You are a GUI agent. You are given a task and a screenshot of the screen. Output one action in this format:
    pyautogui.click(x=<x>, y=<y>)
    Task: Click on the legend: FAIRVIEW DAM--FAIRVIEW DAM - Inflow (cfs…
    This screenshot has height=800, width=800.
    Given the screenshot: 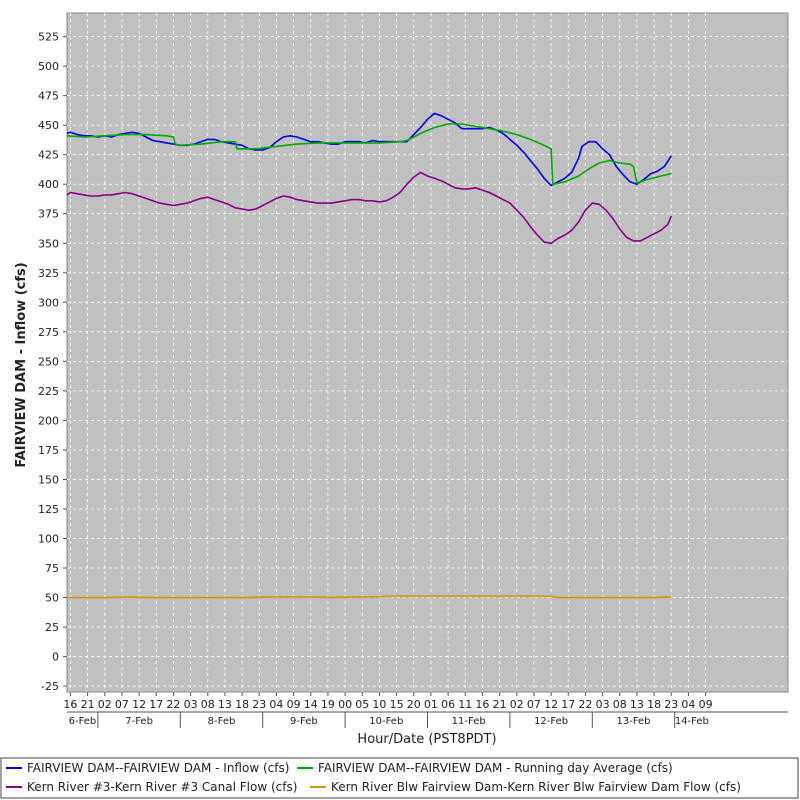 What is the action you would take?
    pyautogui.click(x=399, y=778)
    